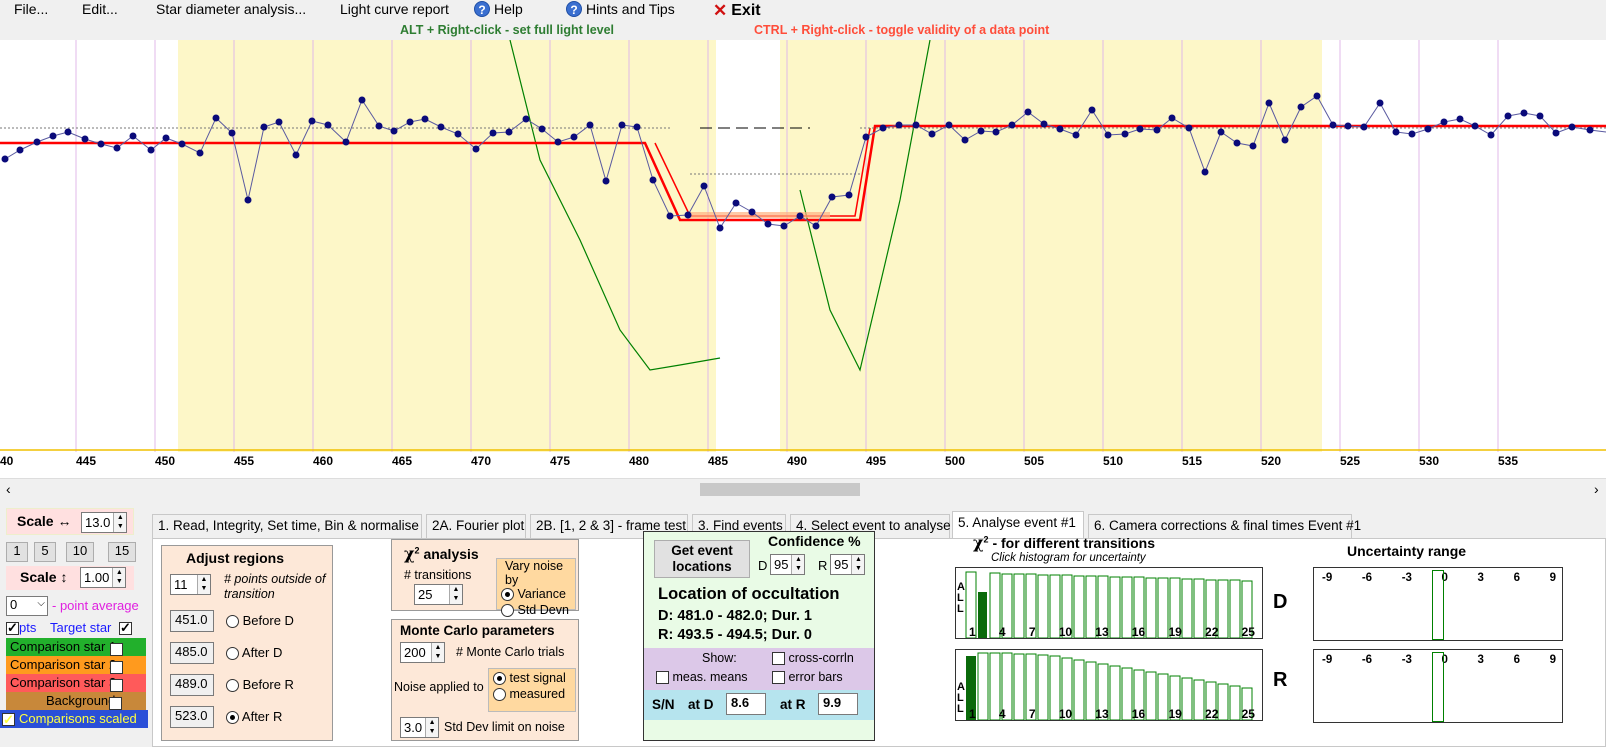 Image resolution: width=1606 pixels, height=747 pixels. Describe the element at coordinates (1112, 632) in the screenshot. I see `histogram-d-axis: 1 4 7 10 13 16 19 22 25` at that location.